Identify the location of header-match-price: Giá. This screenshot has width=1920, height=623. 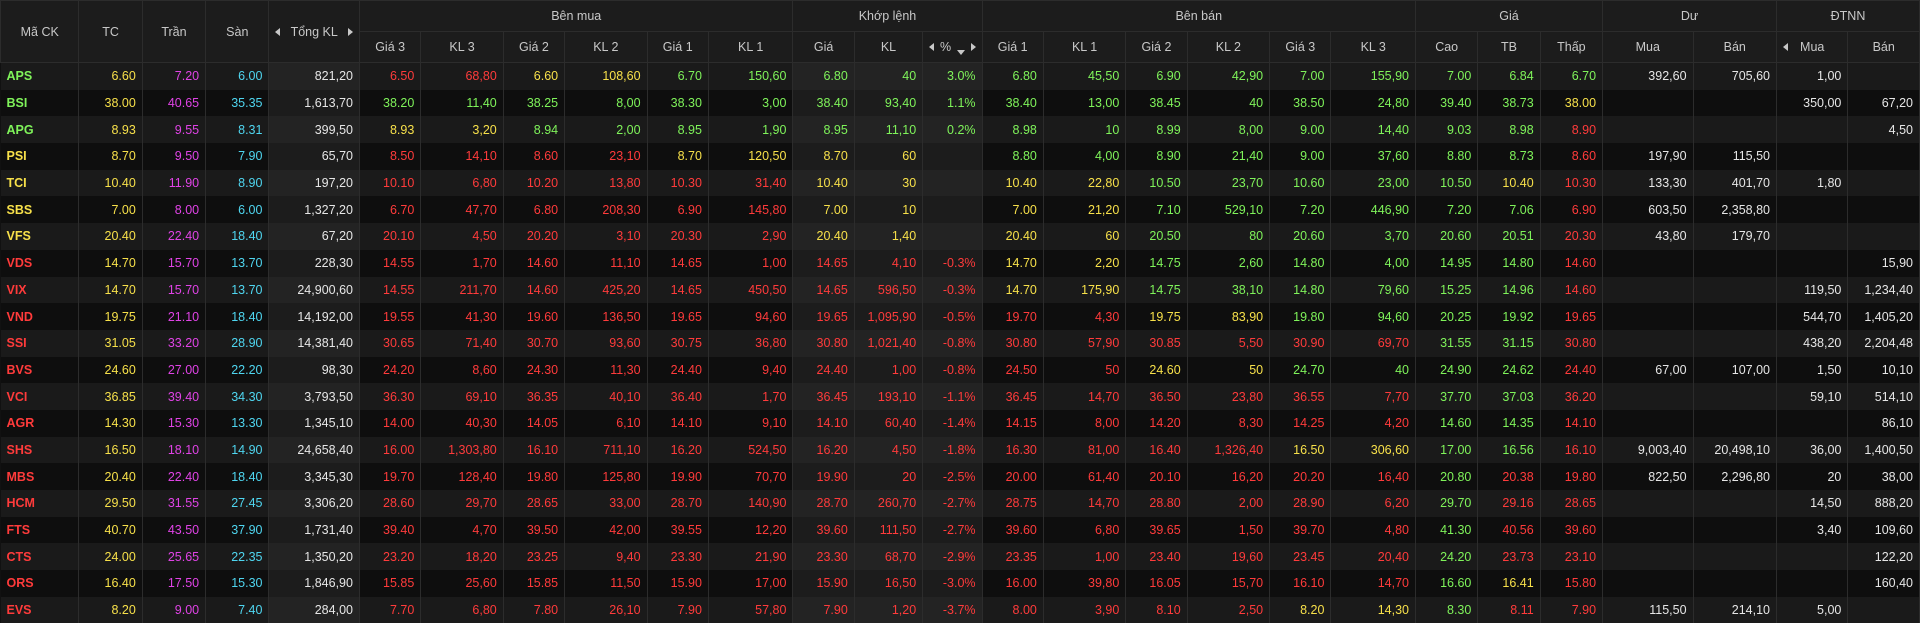
(823, 47).